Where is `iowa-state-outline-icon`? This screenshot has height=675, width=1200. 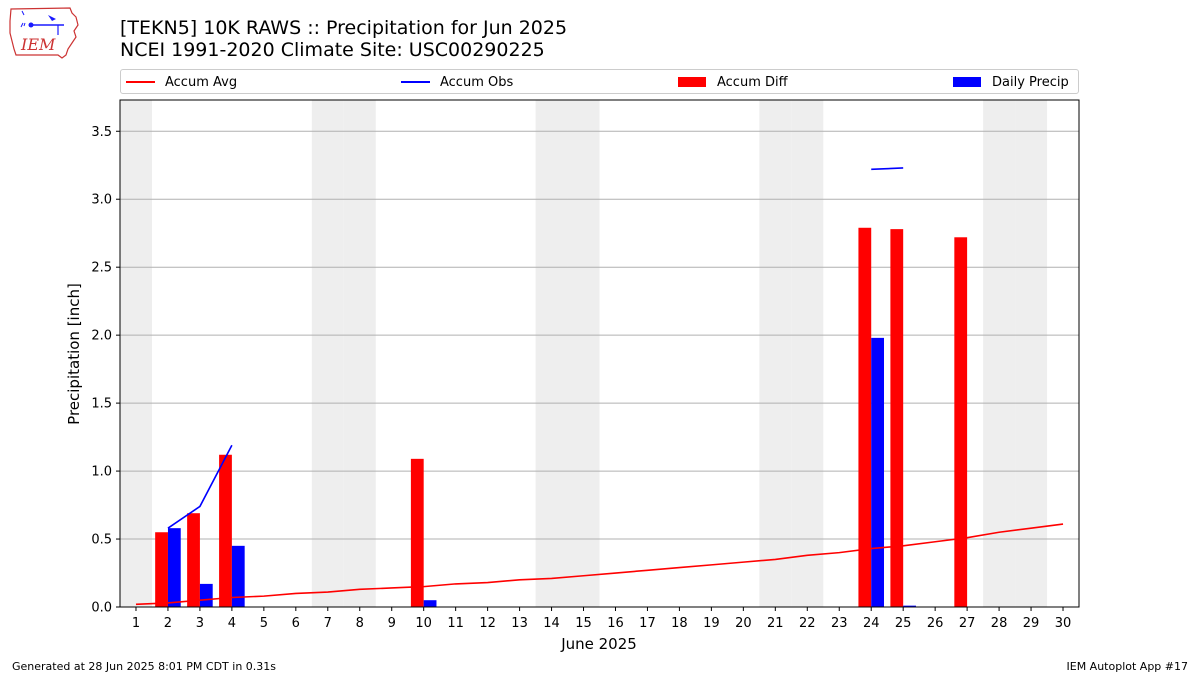 iowa-state-outline-icon is located at coordinates (44, 33).